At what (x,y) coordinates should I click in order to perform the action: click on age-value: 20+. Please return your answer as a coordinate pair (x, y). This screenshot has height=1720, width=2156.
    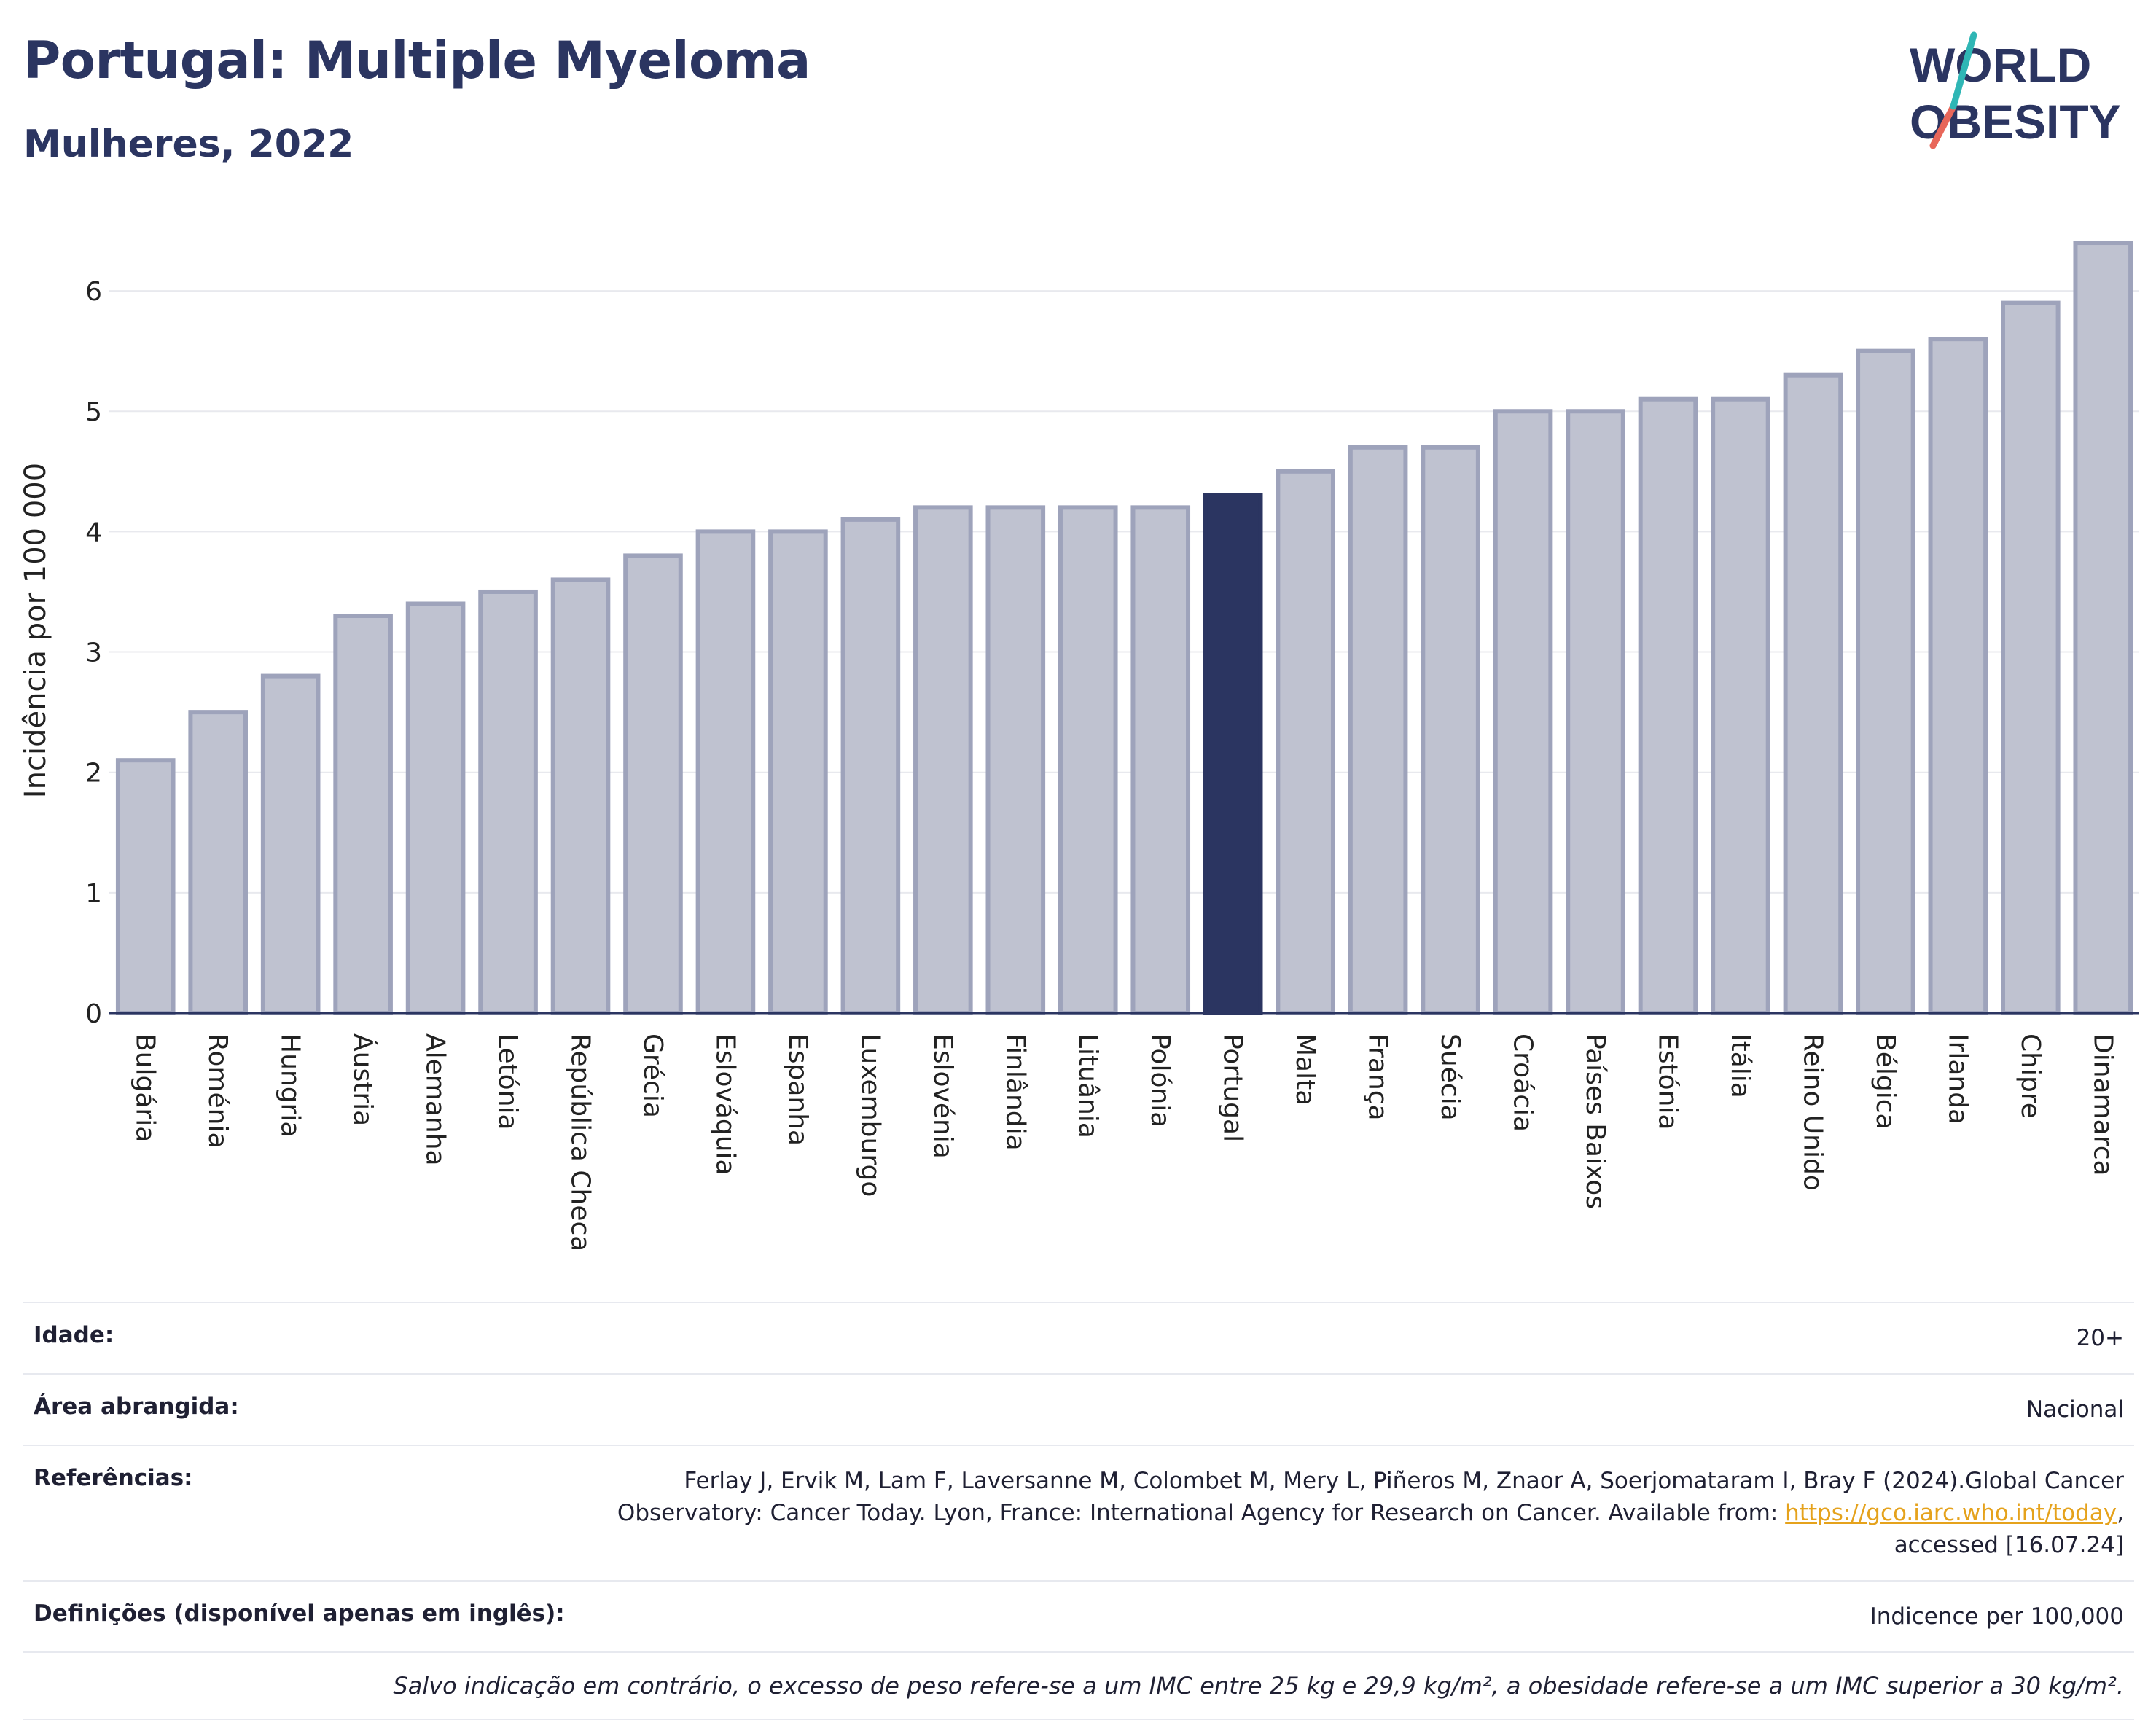
    Looking at the image, I should click on (2100, 1338).